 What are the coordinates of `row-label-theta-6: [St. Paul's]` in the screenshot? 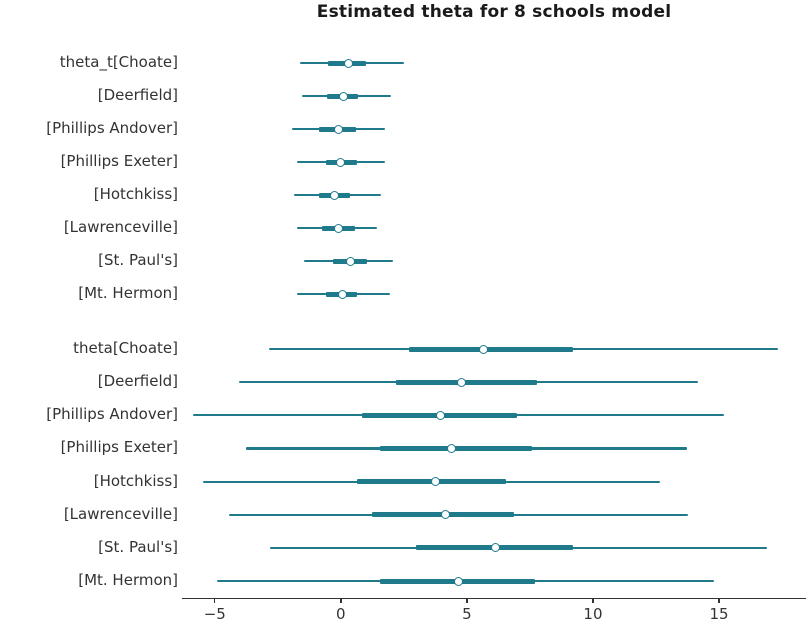 It's located at (138, 546).